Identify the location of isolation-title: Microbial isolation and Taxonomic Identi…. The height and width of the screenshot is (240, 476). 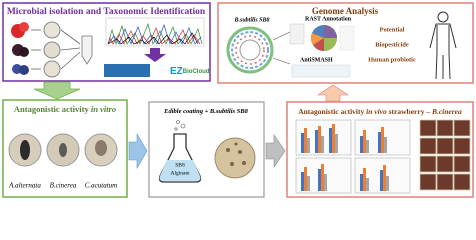
(106, 12).